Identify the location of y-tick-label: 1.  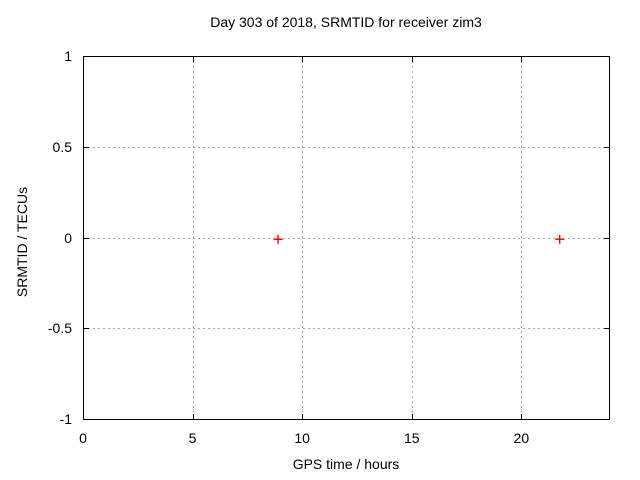
(68, 56).